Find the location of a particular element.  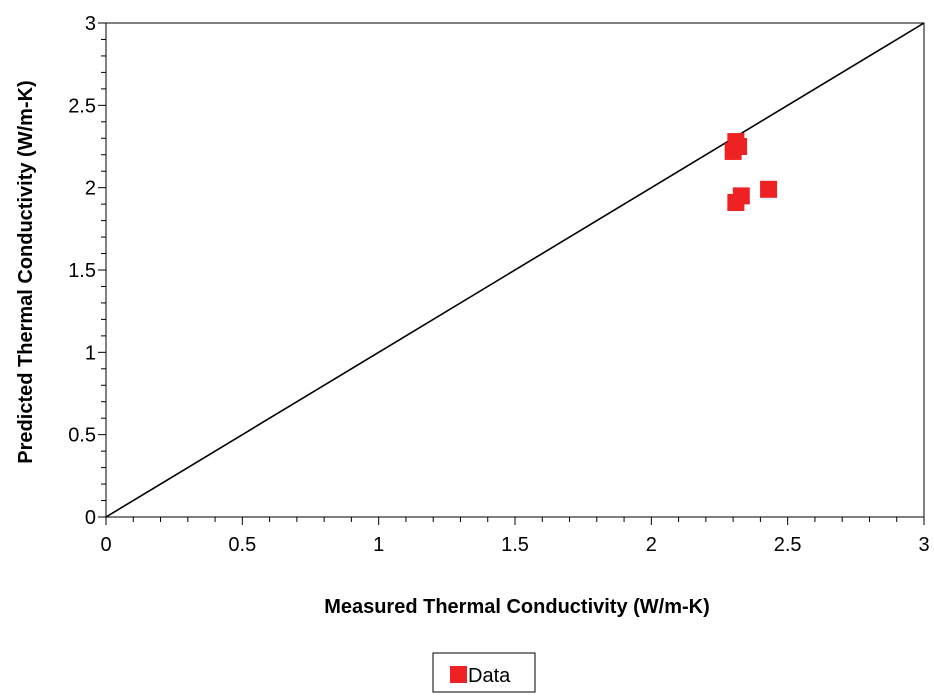

x-tick-label: 1 is located at coordinates (378, 545).